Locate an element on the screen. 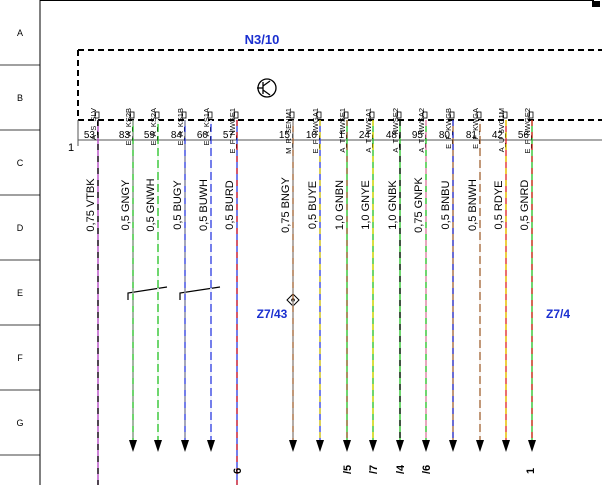  connector-number: 1 is located at coordinates (71, 148).